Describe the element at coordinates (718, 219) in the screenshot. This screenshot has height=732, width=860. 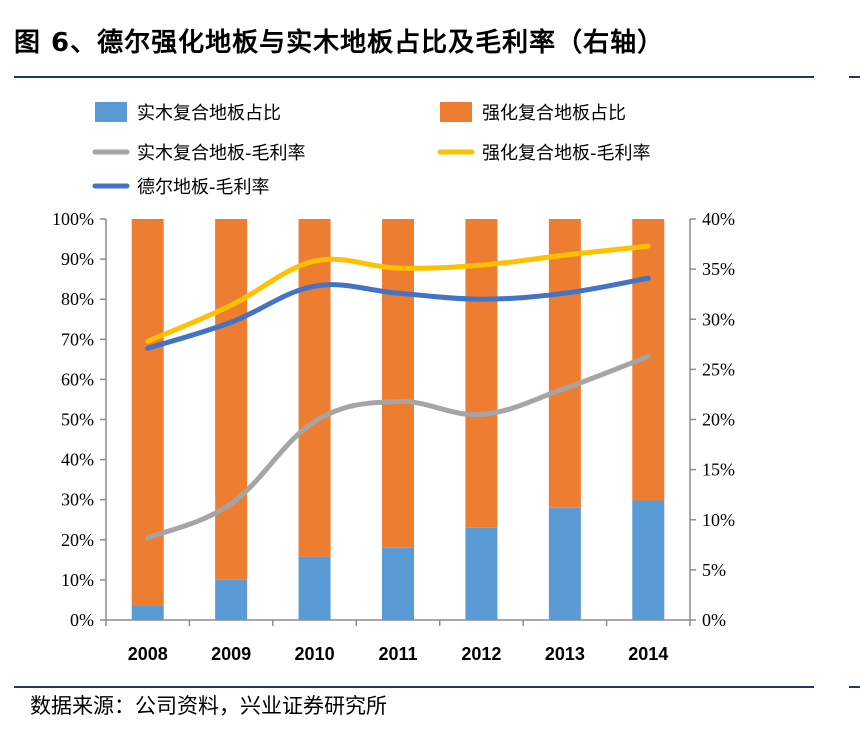
I see `right-tick-label: 40%` at that location.